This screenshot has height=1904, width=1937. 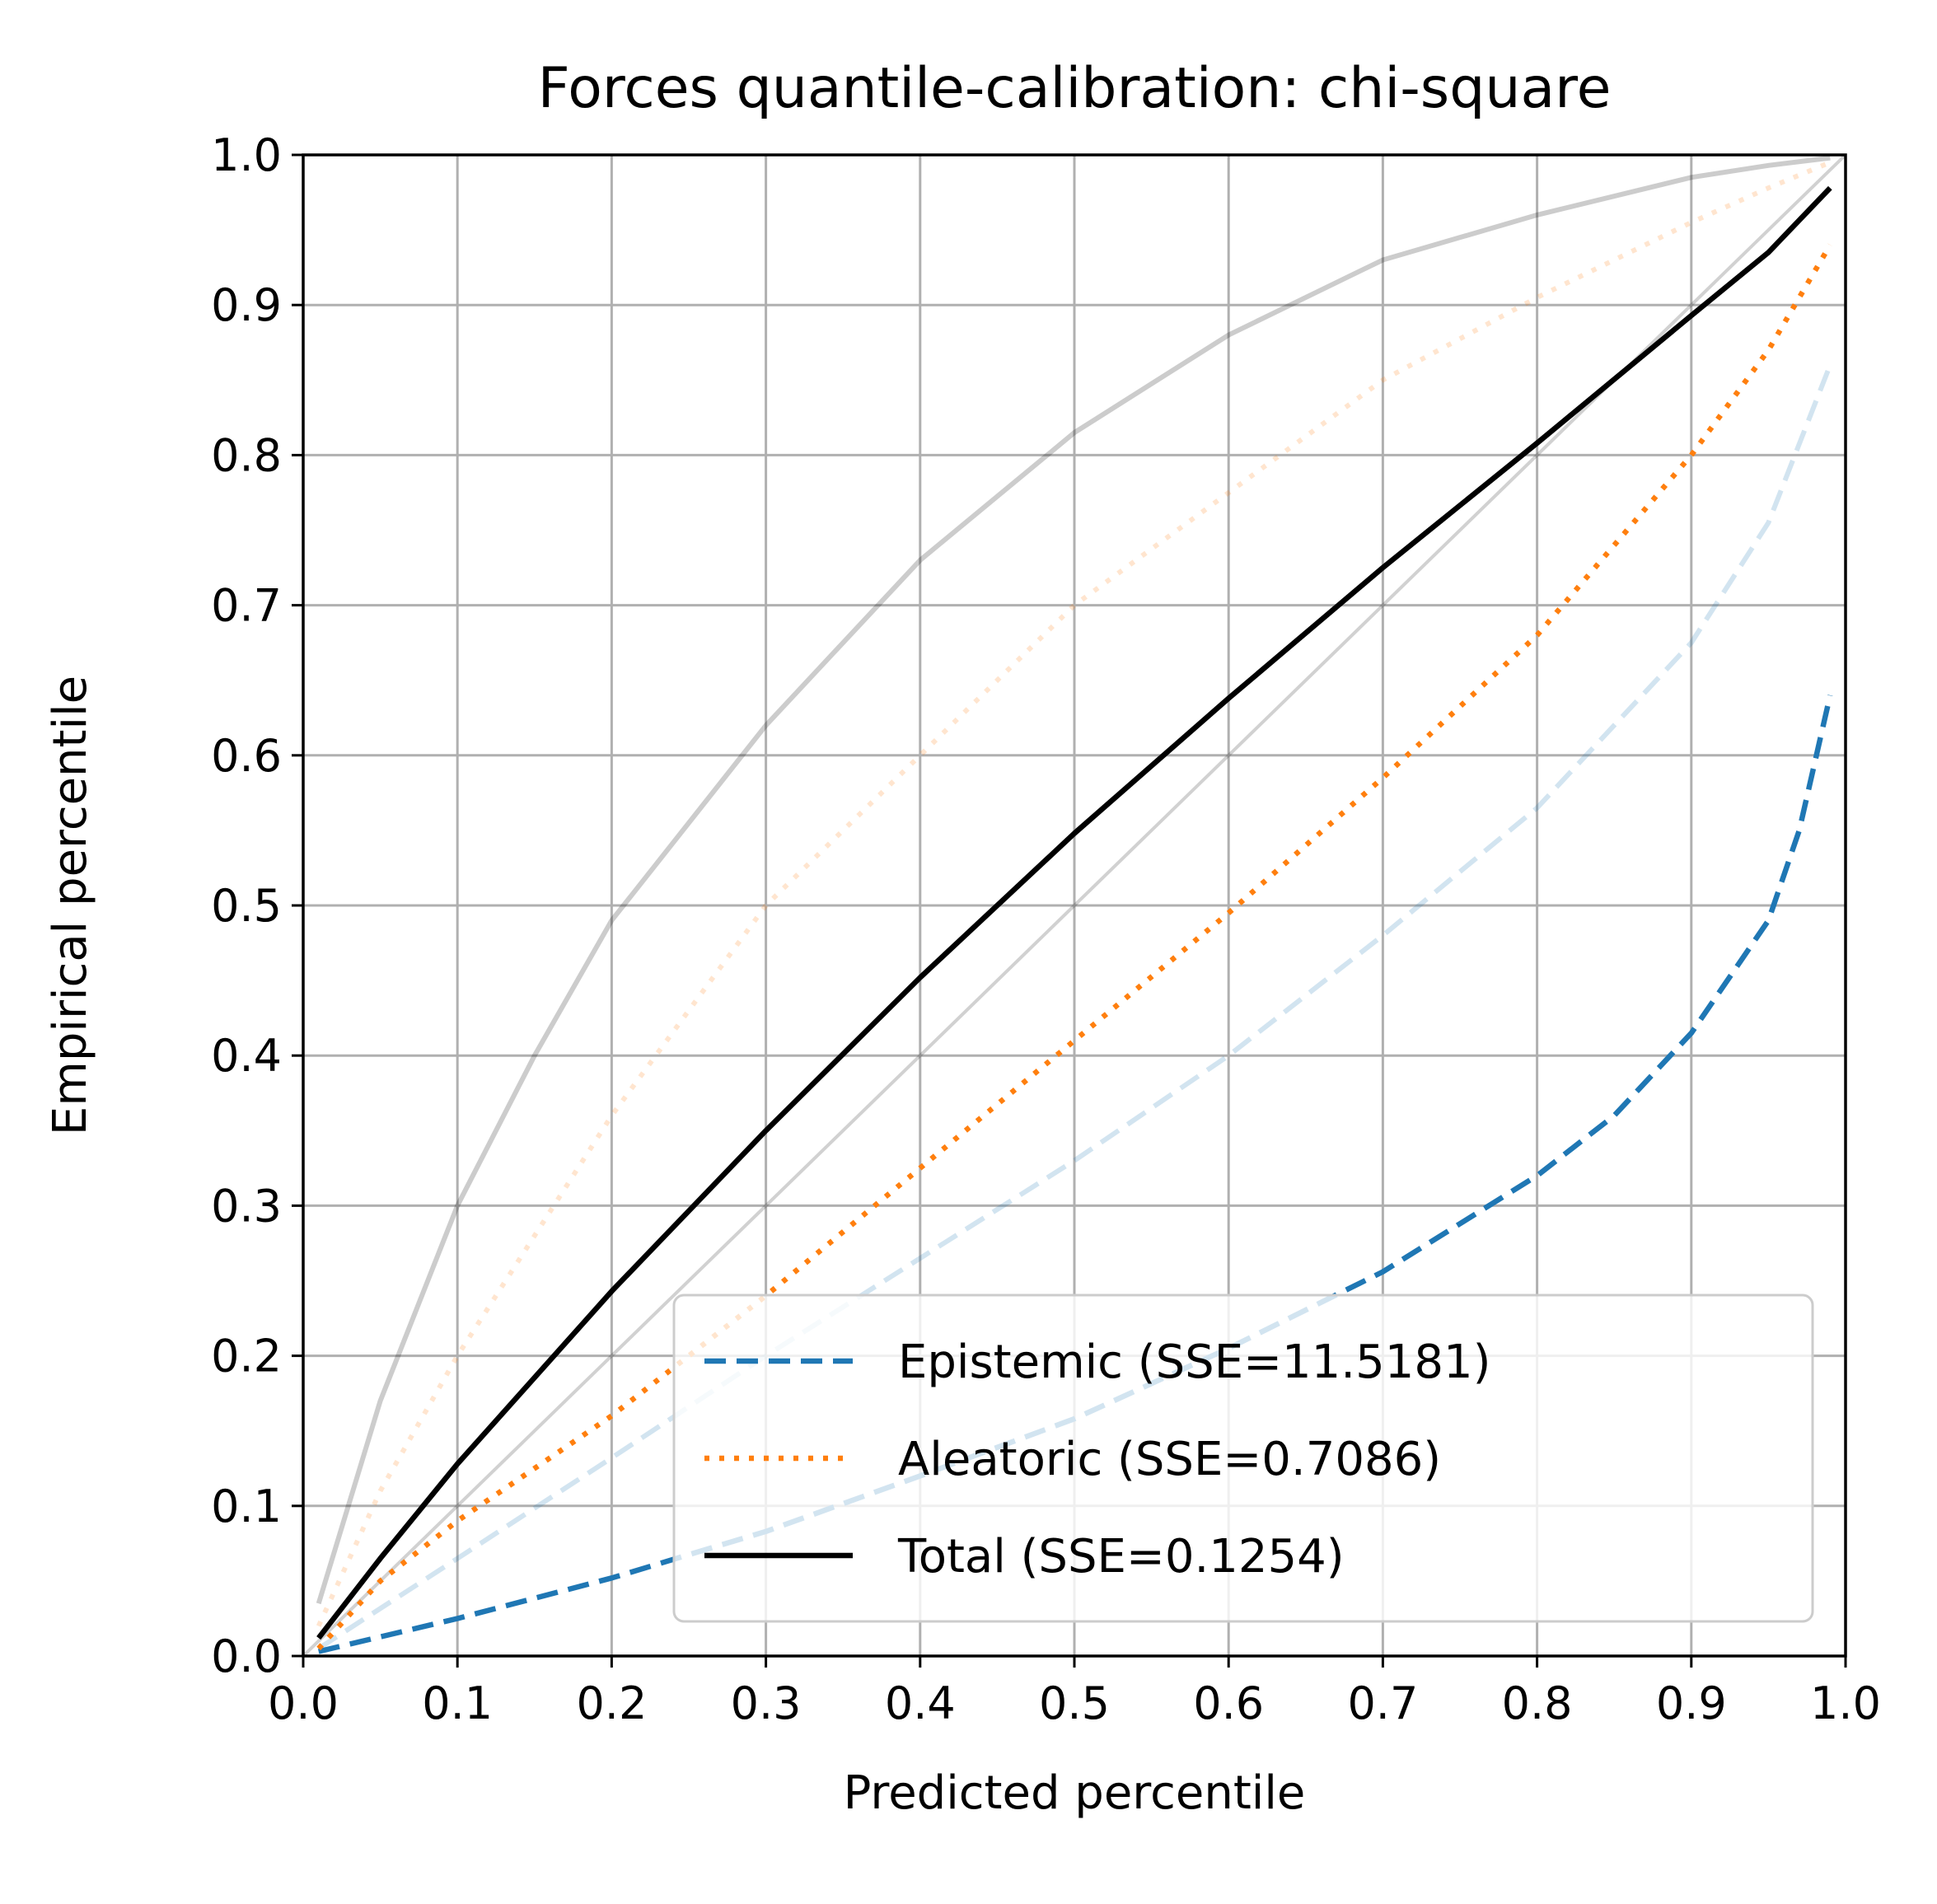 I want to click on x-axis-ticks: 0.0 0.1 0.2 0.3 0.4 0.5 0.6 0.7 0.8 0.9 1.0, so click(x=1074, y=1692).